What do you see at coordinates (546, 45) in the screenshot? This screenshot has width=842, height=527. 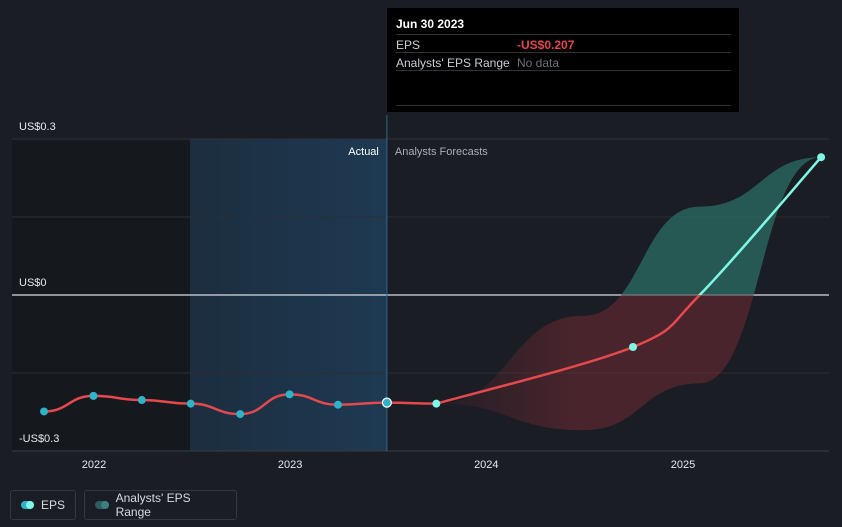 I see `tooltip-eps-value: -US$0.207` at bounding box center [546, 45].